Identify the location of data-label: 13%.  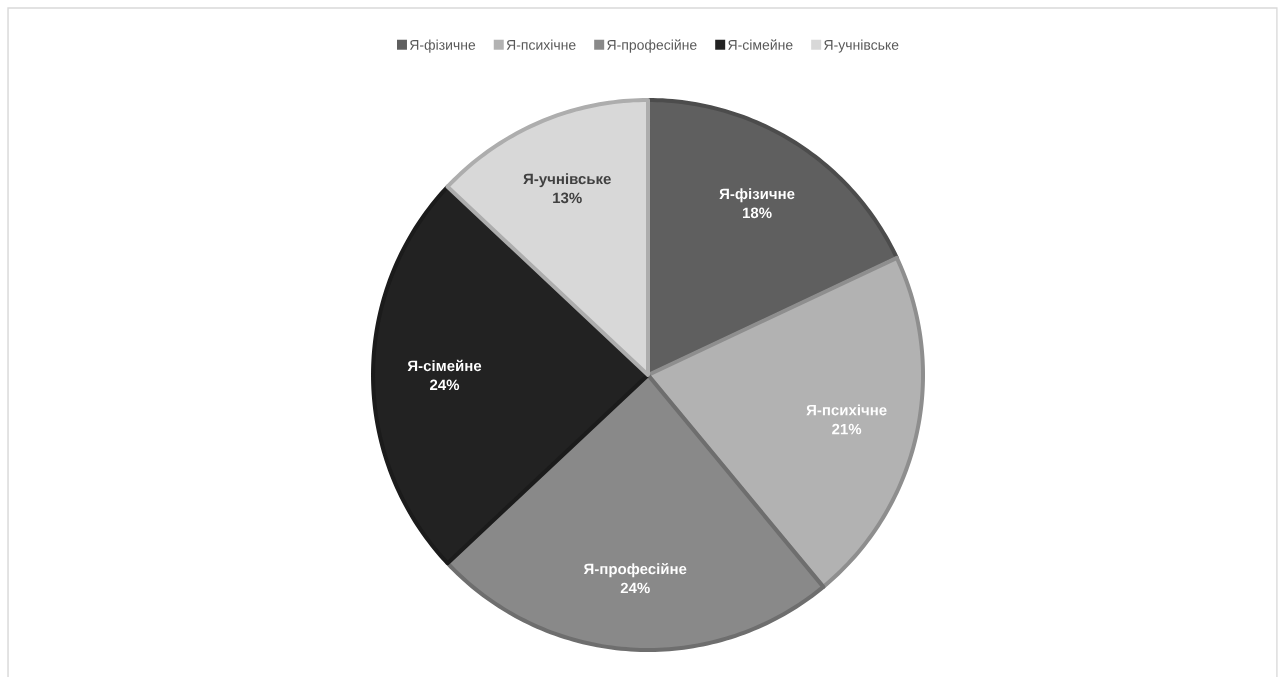
(567, 198).